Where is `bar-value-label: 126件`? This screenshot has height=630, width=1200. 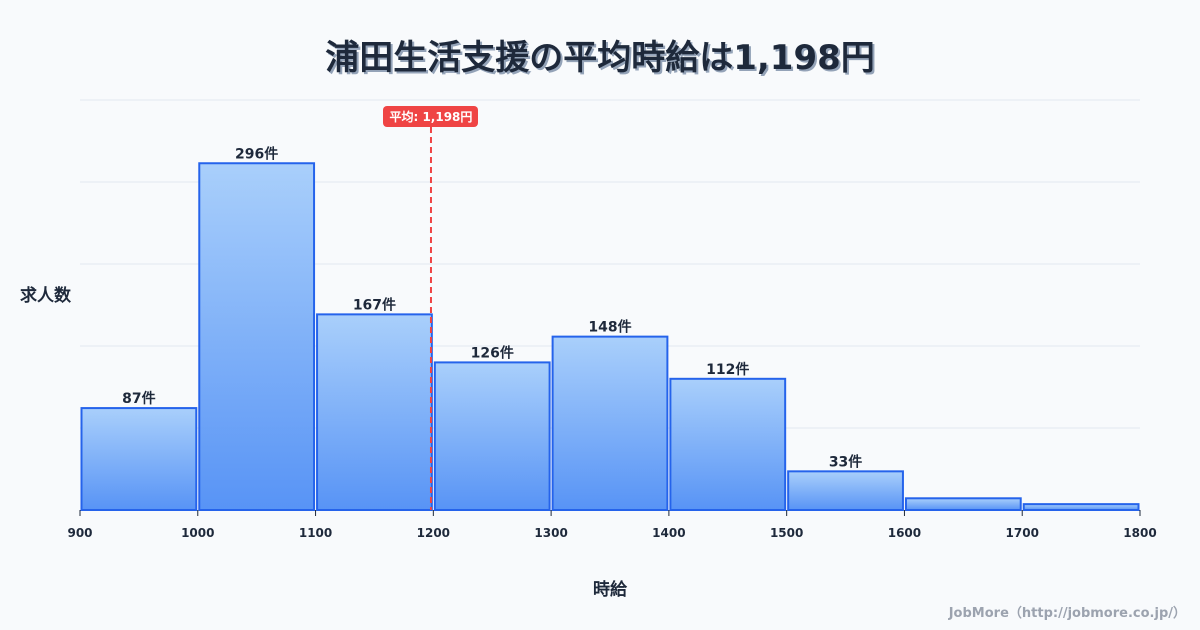
bar-value-label: 126件 is located at coordinates (492, 352).